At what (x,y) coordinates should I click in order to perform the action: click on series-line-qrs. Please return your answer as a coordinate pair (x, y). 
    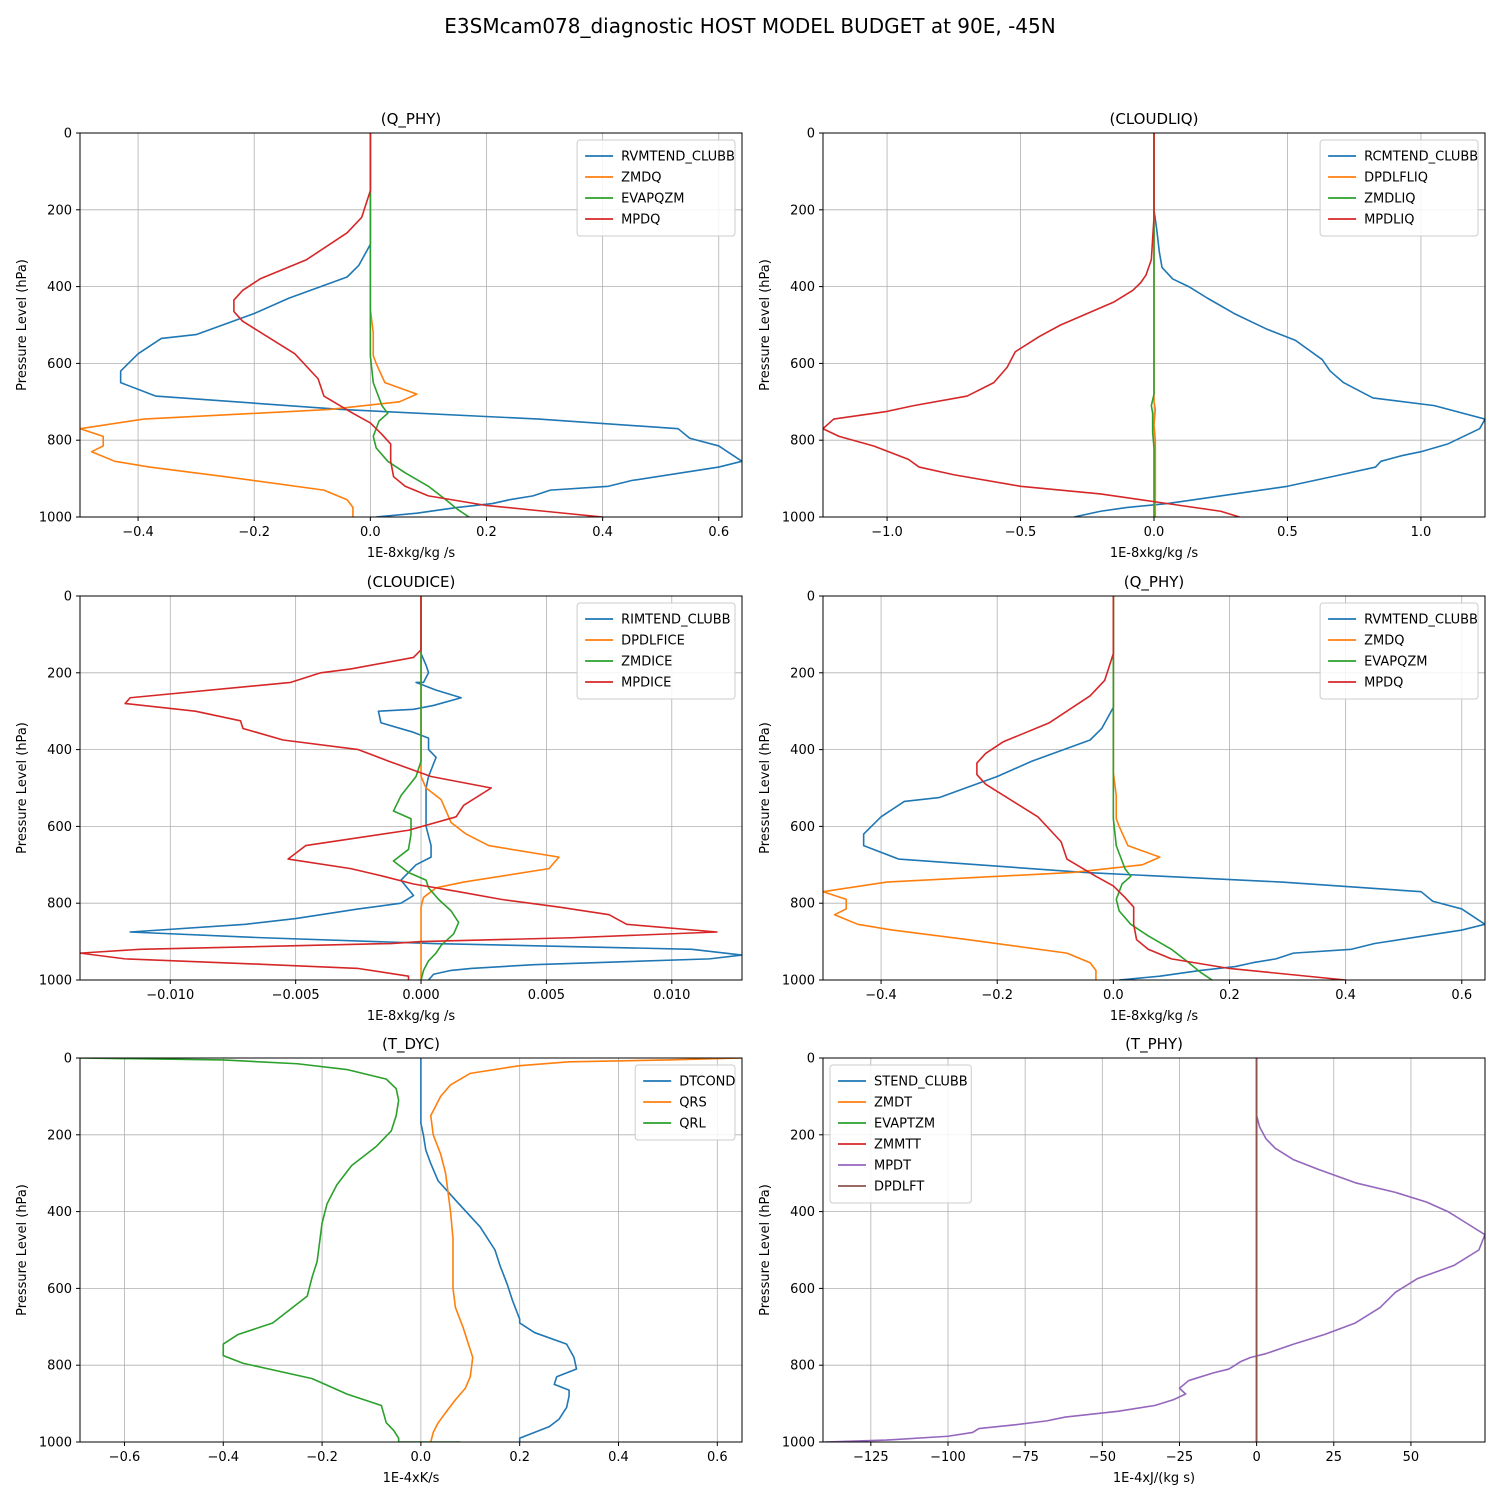
    Looking at the image, I should click on (585, 1250).